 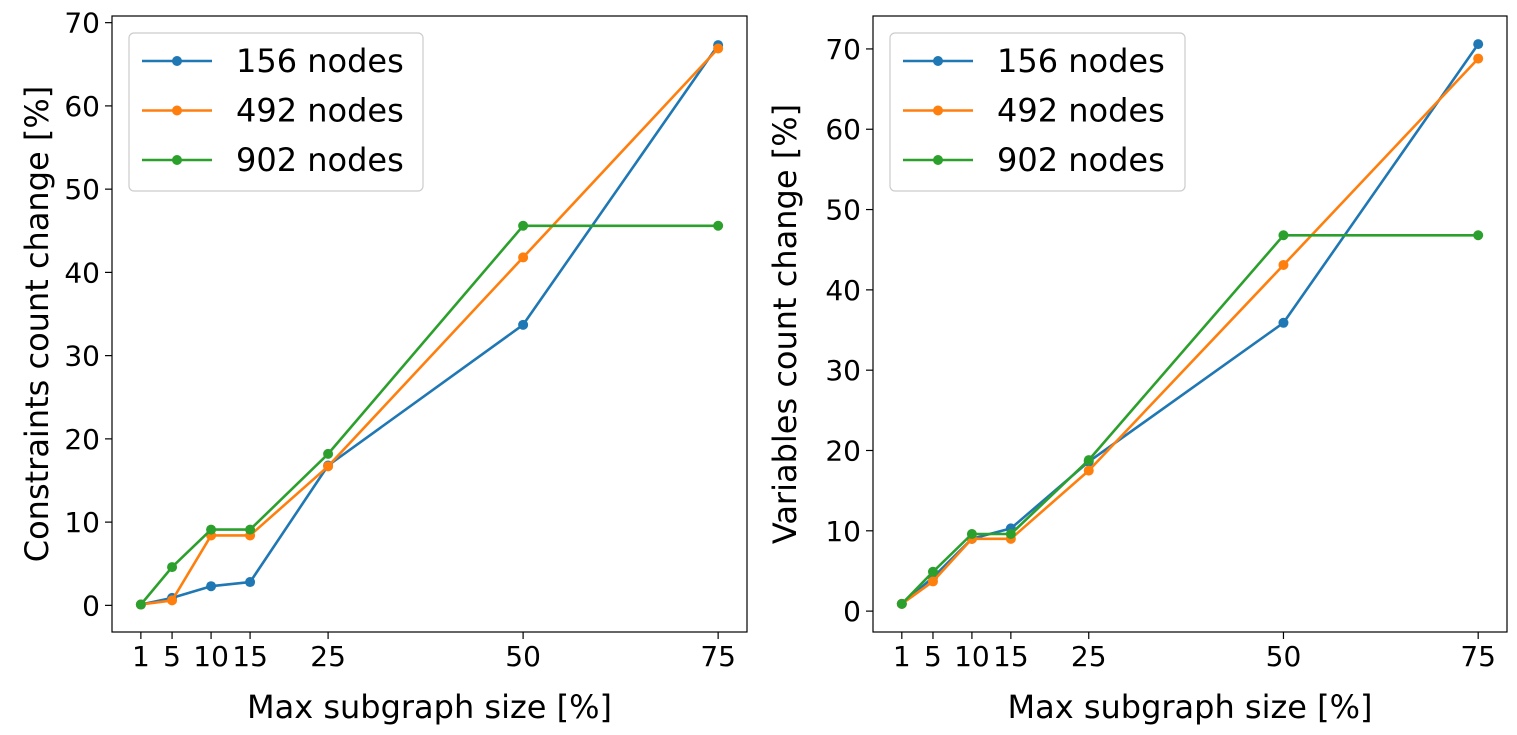 I want to click on y-axis-label: Constraints count change [%], so click(x=37, y=324).